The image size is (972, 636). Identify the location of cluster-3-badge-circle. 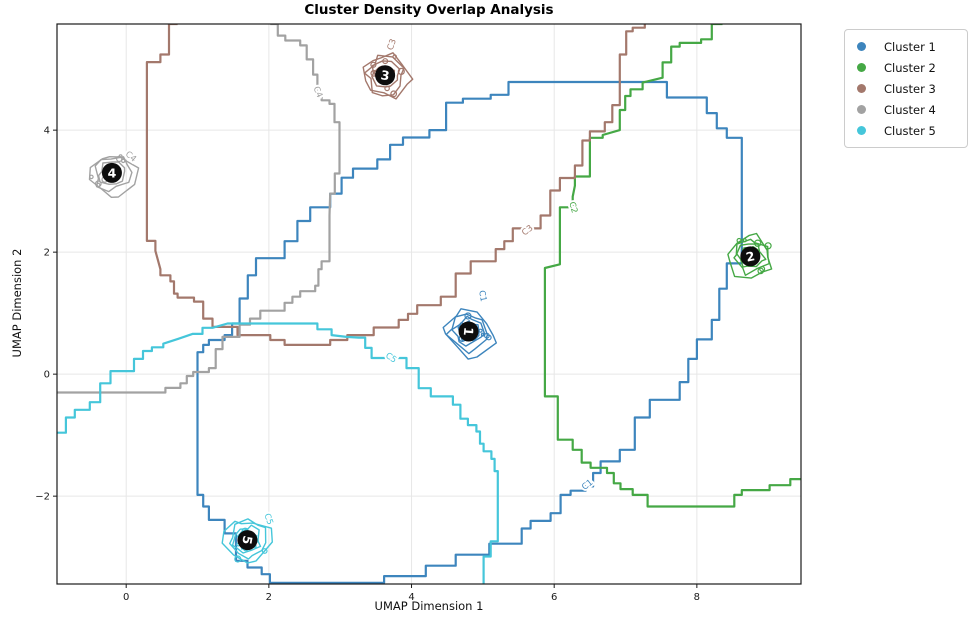
(385, 75).